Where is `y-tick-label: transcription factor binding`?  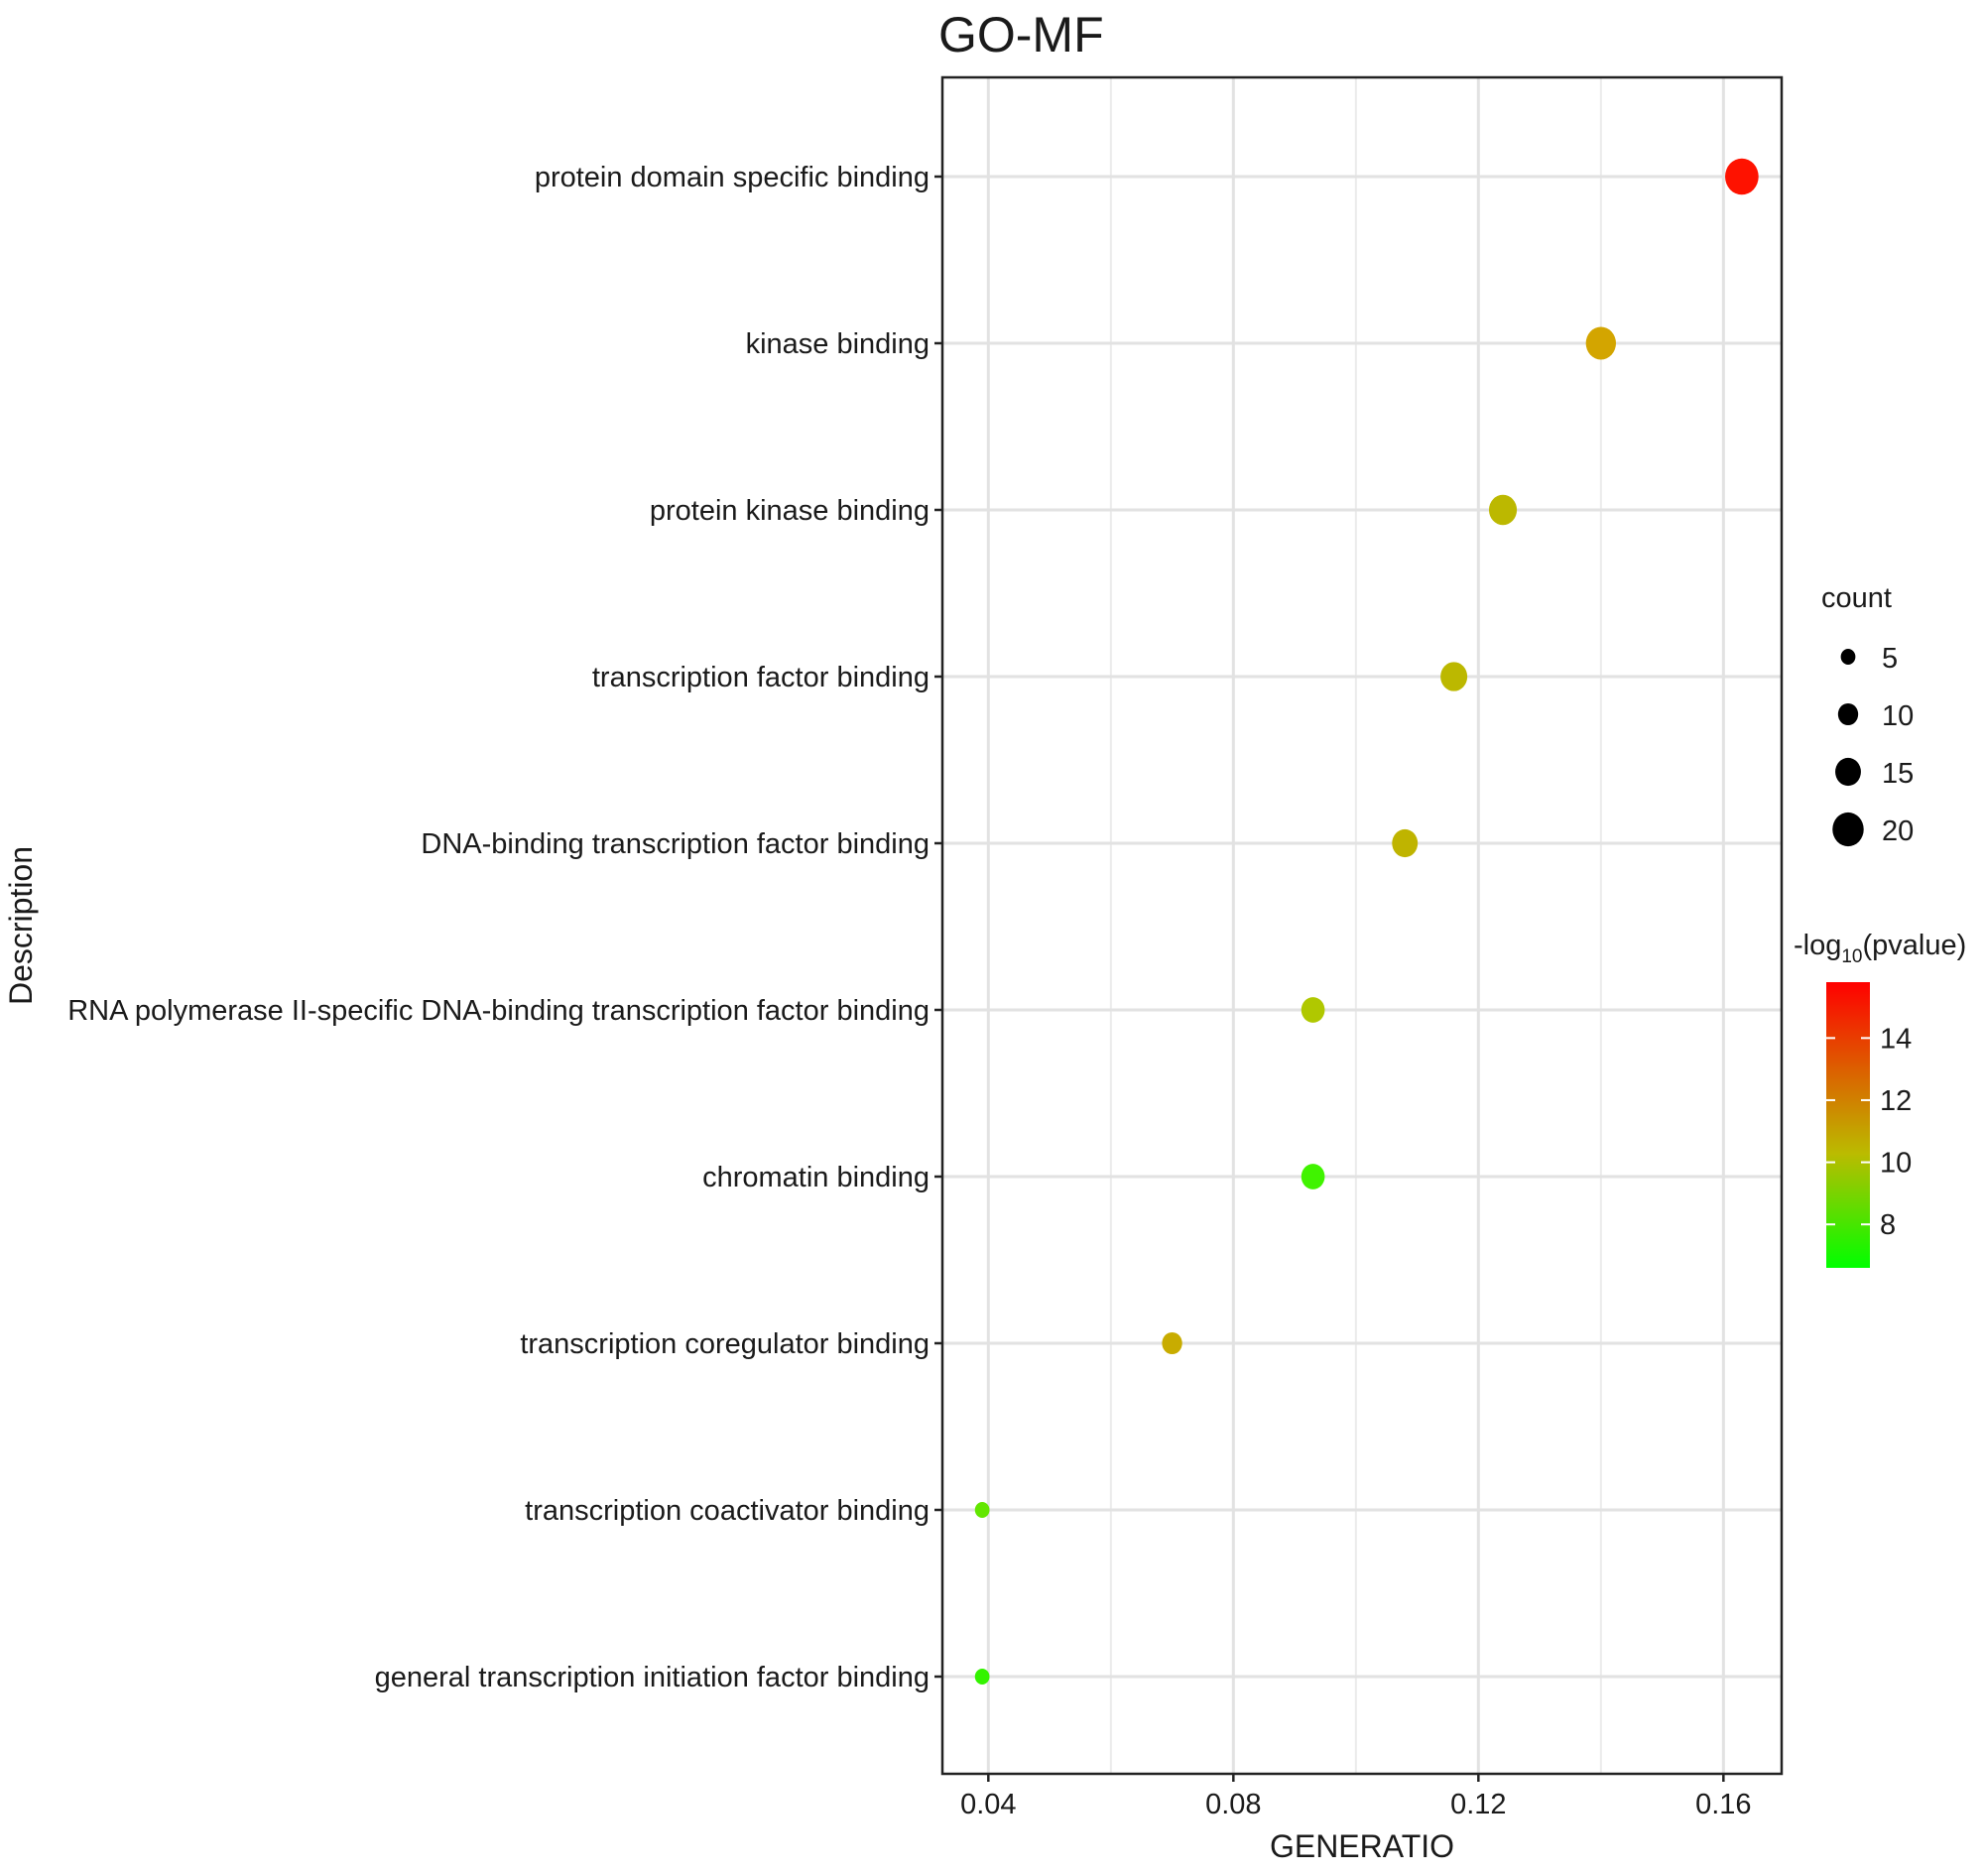
y-tick-label: transcription factor binding is located at coordinates (761, 677).